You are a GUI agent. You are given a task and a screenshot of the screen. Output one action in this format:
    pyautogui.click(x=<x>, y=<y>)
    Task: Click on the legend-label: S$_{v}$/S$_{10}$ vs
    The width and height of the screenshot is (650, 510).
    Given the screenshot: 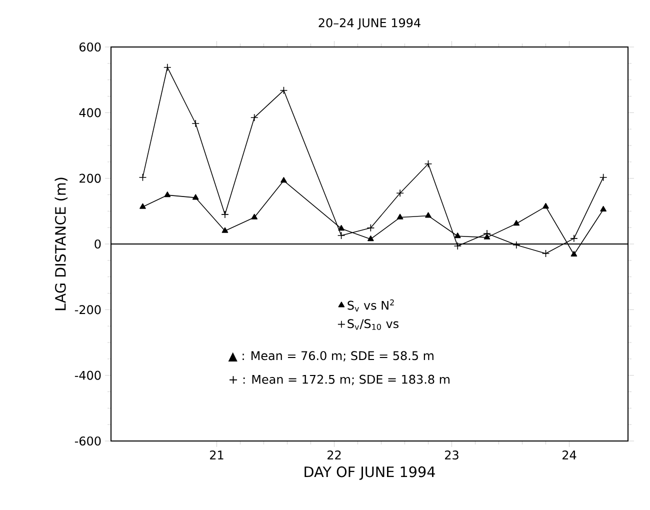 What is the action you would take?
    pyautogui.click(x=373, y=324)
    